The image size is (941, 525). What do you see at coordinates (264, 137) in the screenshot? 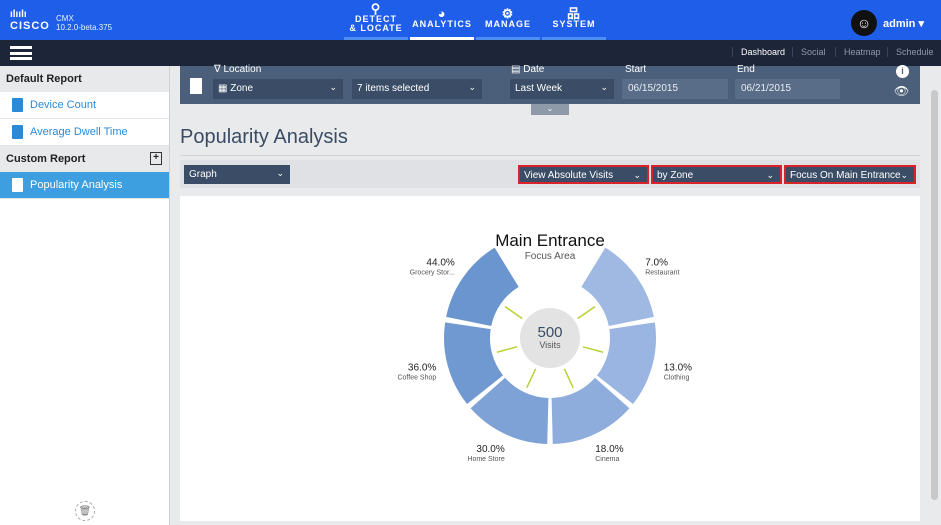
I see `page-title: Popularity Analysis` at bounding box center [264, 137].